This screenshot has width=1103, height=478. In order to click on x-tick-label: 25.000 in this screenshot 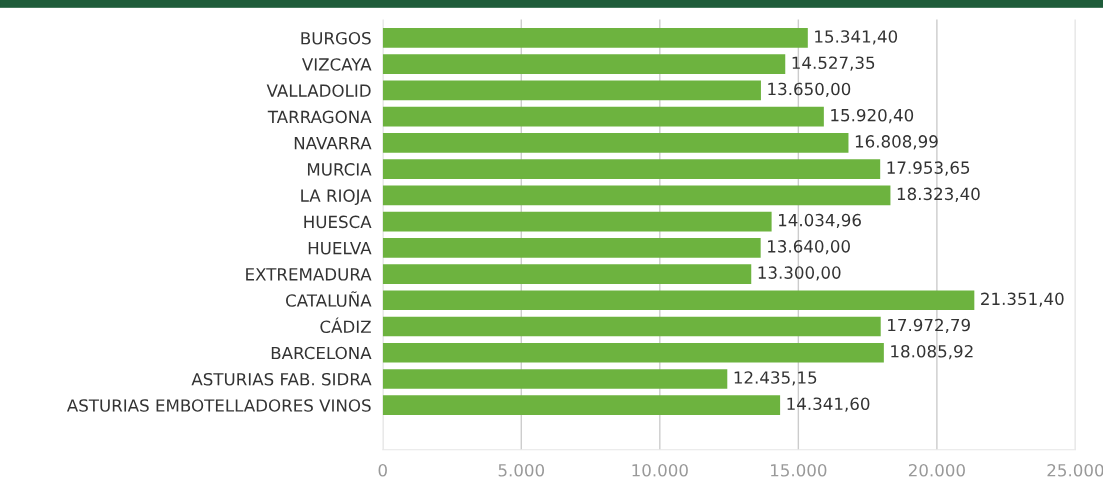, I will do `click(1075, 470)`.